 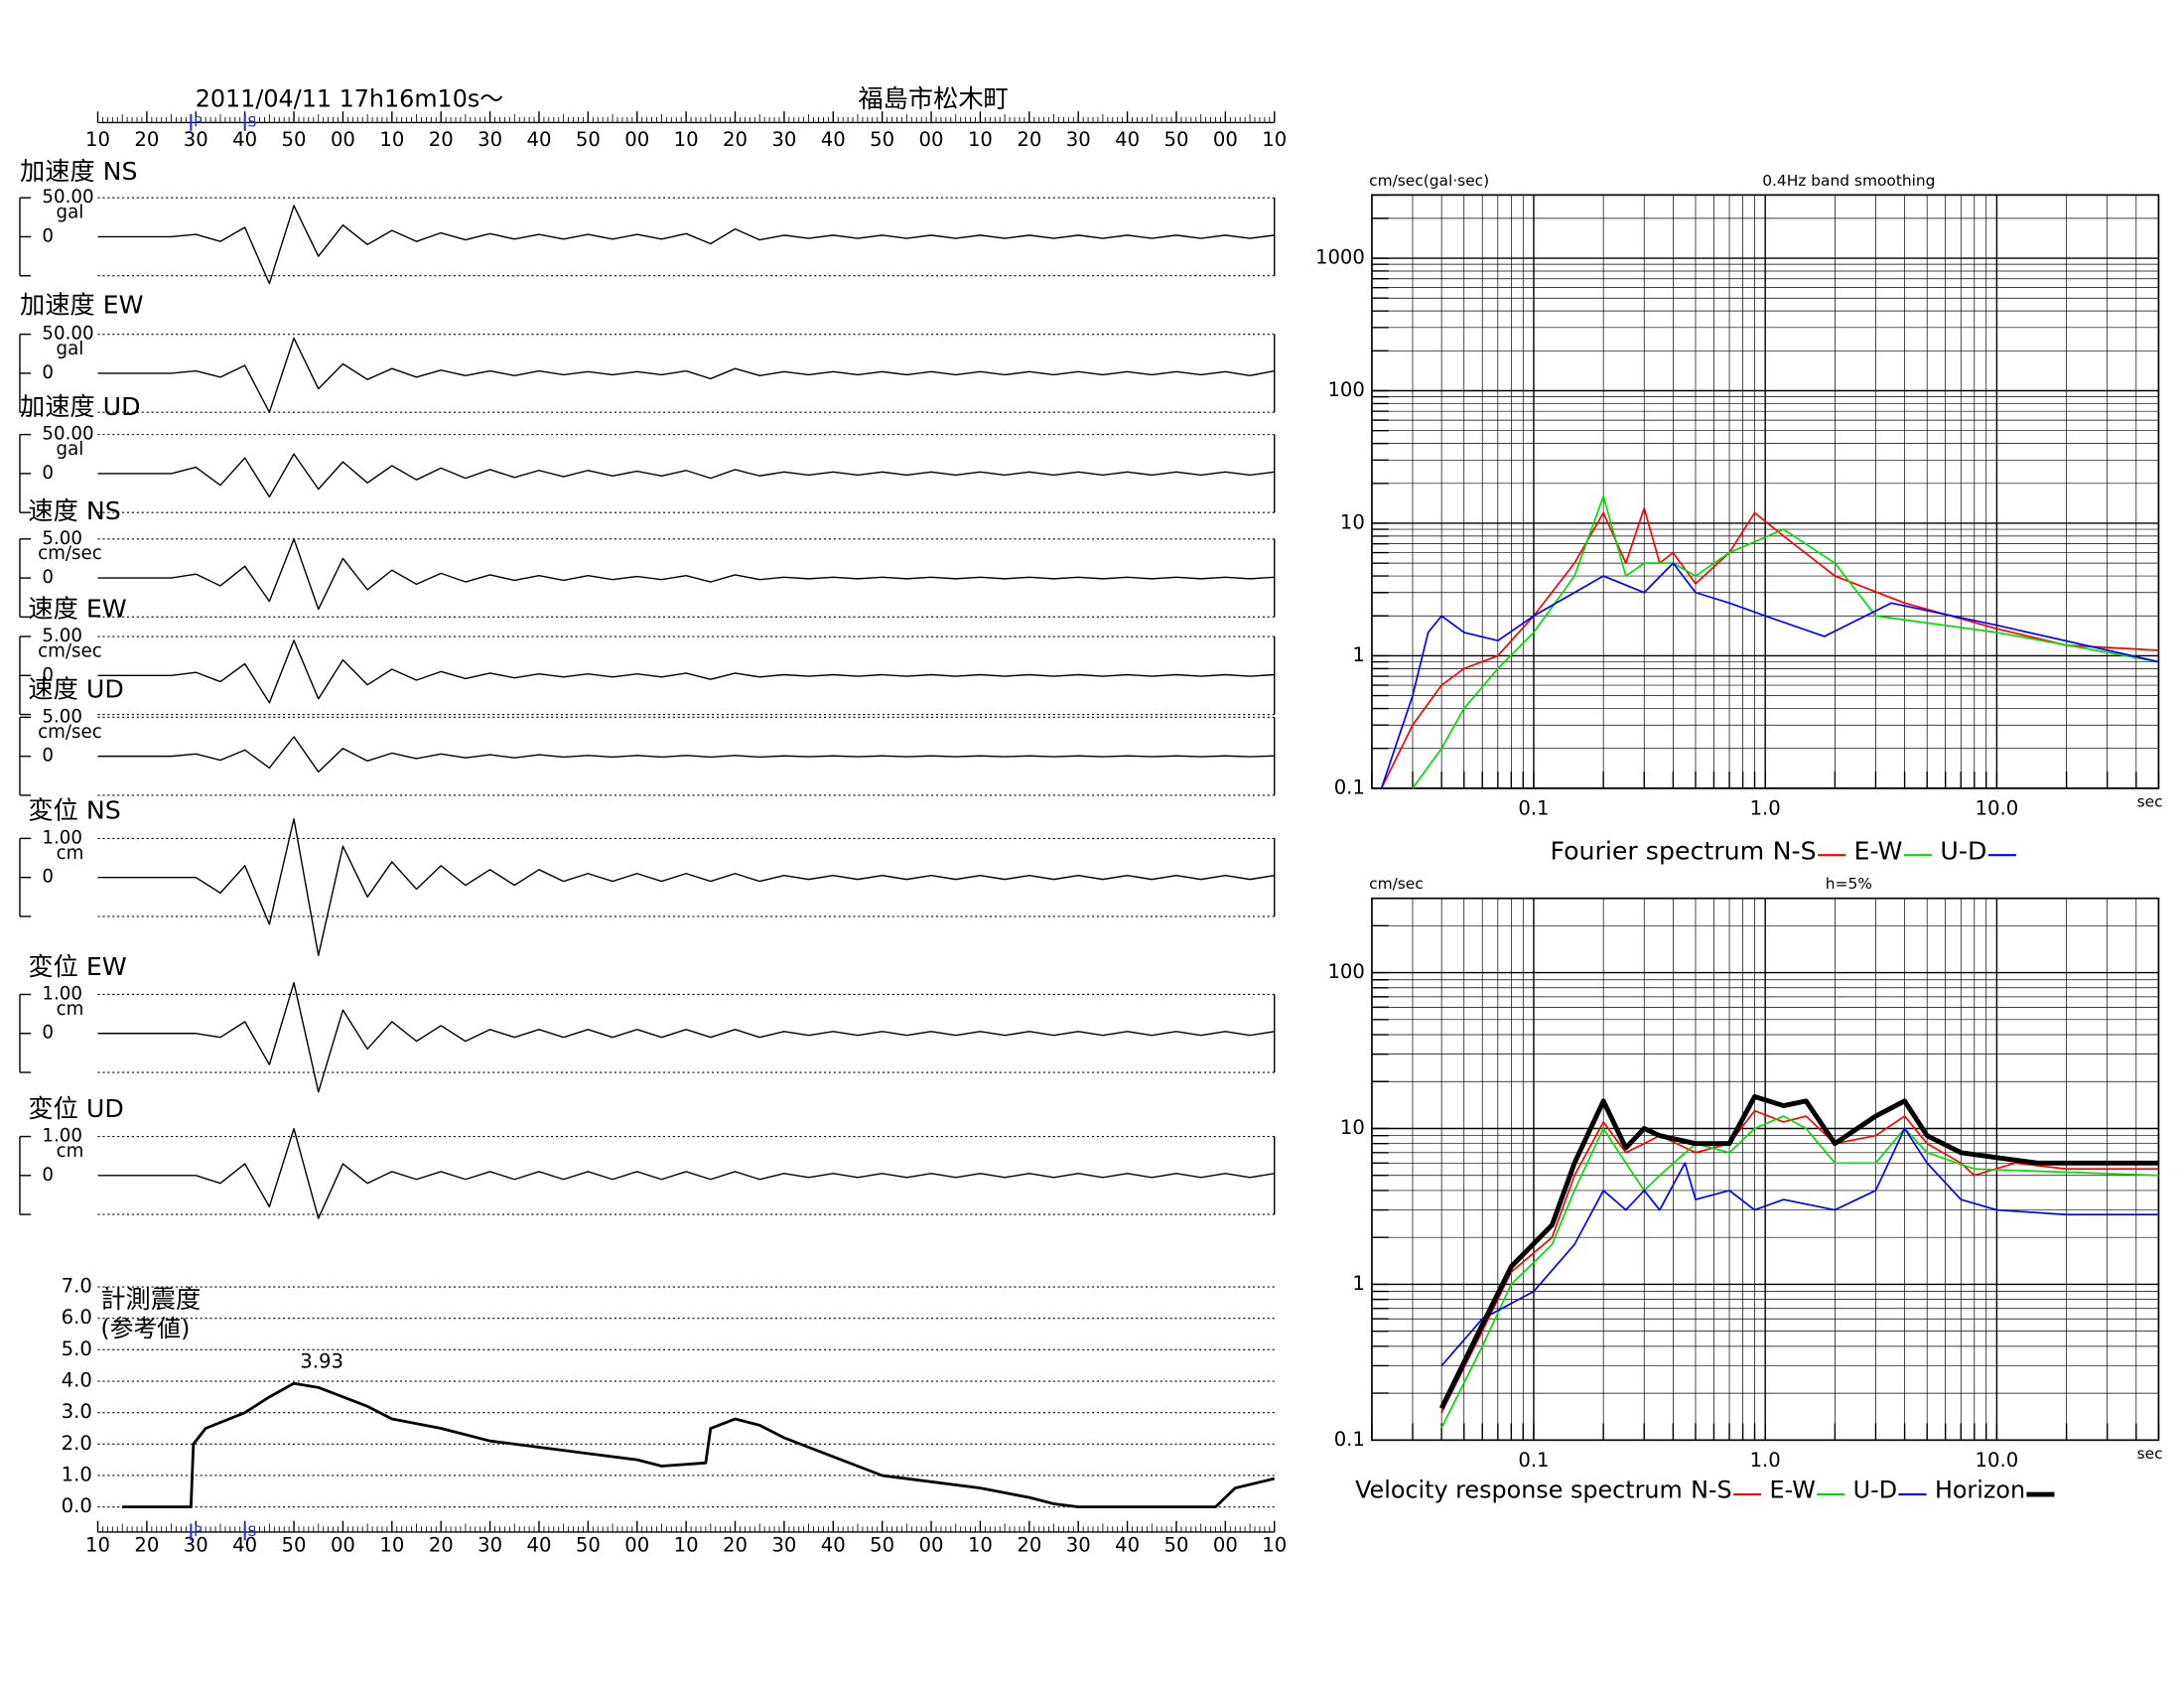 I want to click on chart-title: 計測震度, so click(x=150, y=1299).